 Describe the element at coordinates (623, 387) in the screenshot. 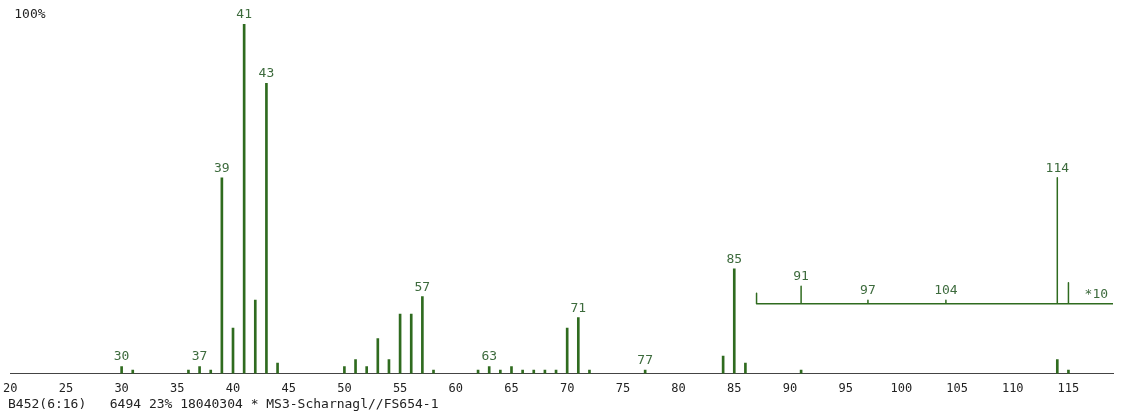

I see `x-tick-label: 75` at that location.